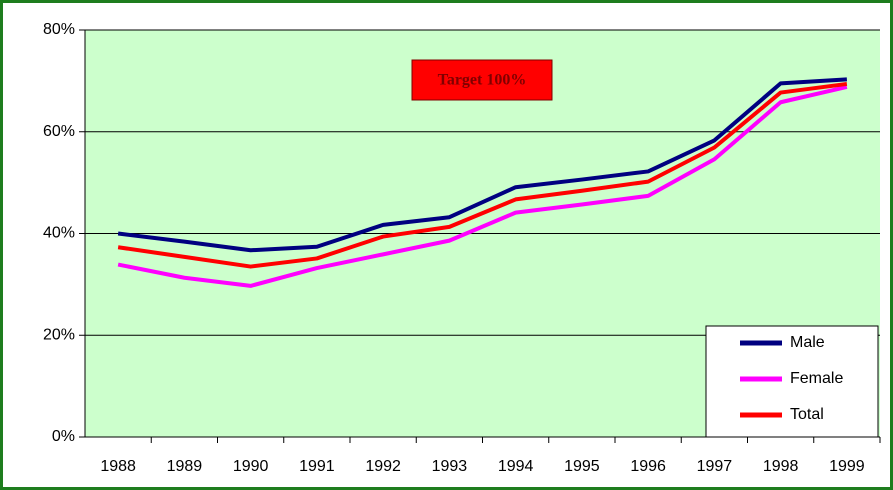 This screenshot has height=490, width=893. What do you see at coordinates (807, 342) in the screenshot?
I see `legend-label: Male` at bounding box center [807, 342].